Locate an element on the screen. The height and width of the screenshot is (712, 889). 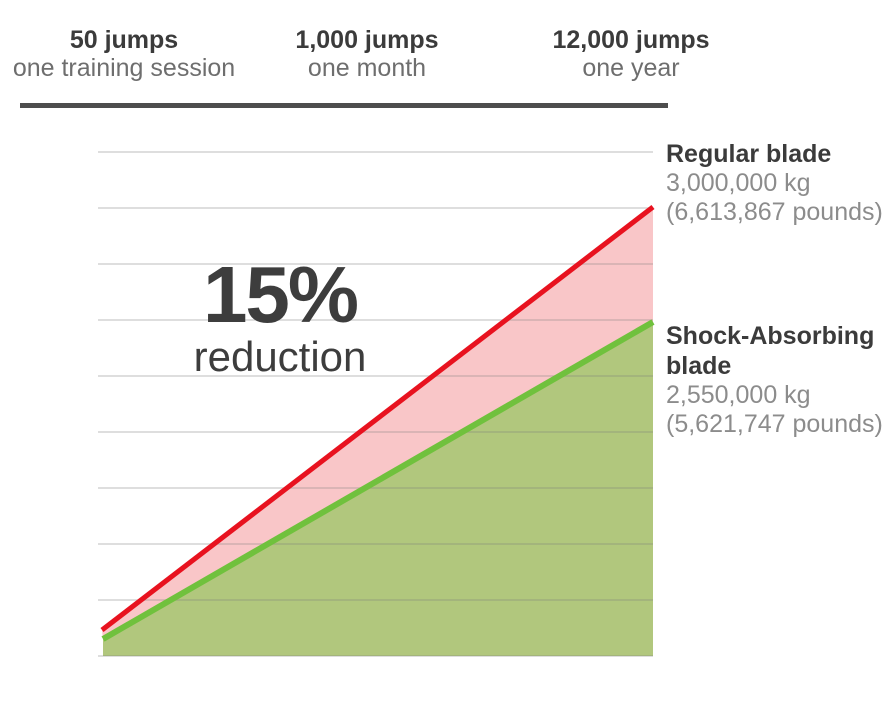
scale-period-label: one year is located at coordinates (631, 68).